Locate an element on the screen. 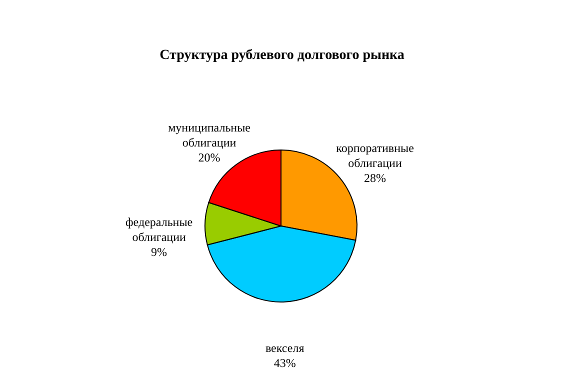 This screenshot has height=373, width=564. data-label: 28% is located at coordinates (375, 178).